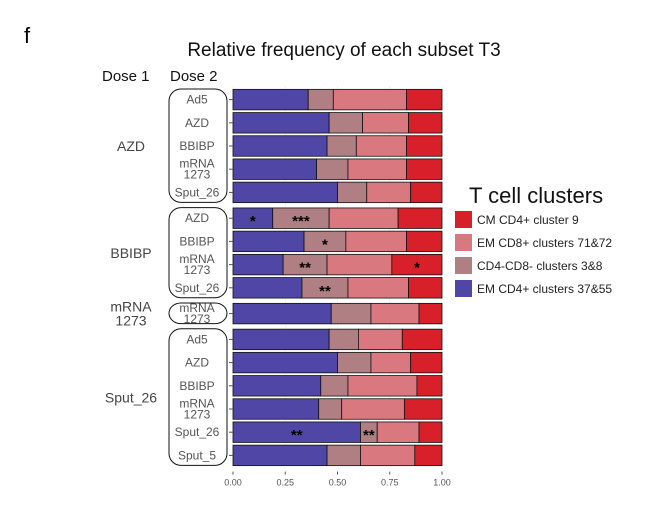 The height and width of the screenshot is (509, 657). Describe the element at coordinates (233, 483) in the screenshot. I see `x-tick-label: 0.00` at that location.